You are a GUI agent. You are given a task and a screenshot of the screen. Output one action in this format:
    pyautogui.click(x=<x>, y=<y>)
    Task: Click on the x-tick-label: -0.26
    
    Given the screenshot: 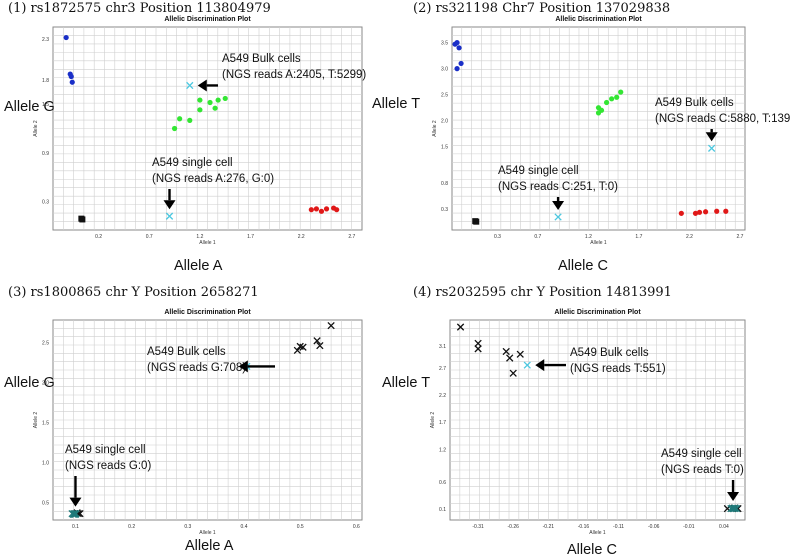 What is the action you would take?
    pyautogui.click(x=514, y=527)
    